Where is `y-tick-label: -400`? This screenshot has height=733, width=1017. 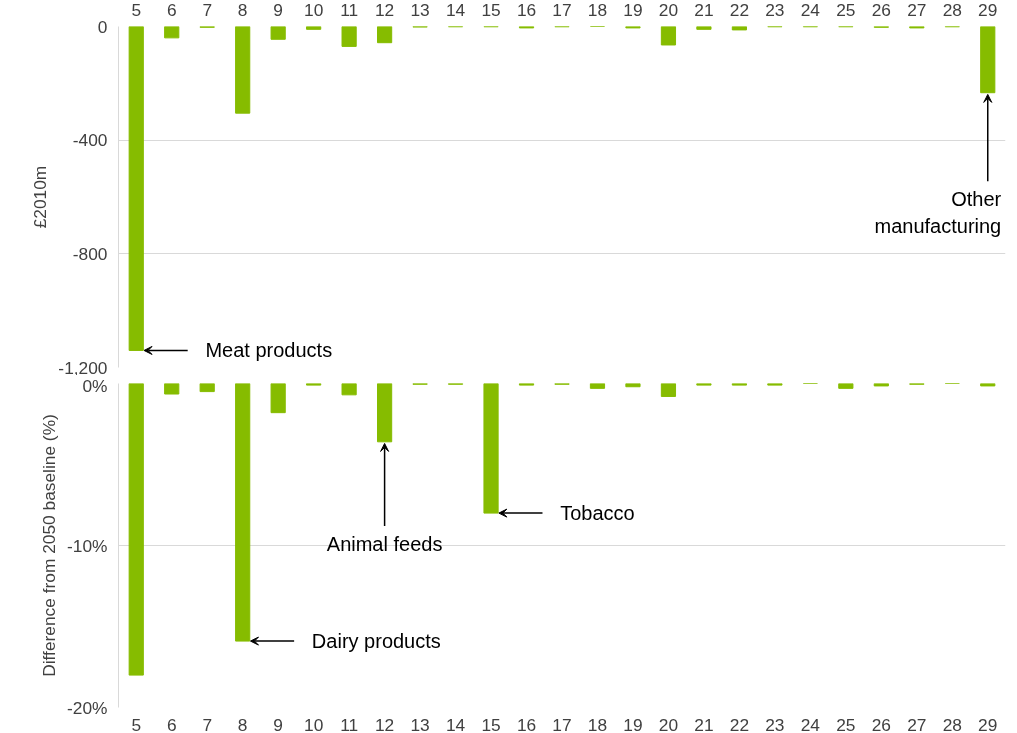
y-tick-label: -400 is located at coordinates (90, 140).